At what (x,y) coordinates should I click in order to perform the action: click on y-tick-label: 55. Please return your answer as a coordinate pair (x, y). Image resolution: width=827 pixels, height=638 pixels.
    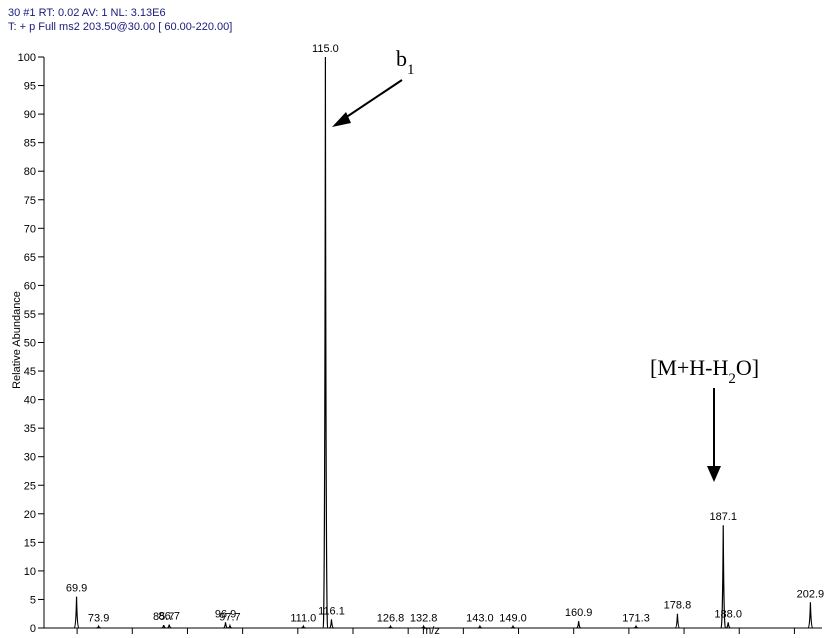
    Looking at the image, I should click on (30, 315).